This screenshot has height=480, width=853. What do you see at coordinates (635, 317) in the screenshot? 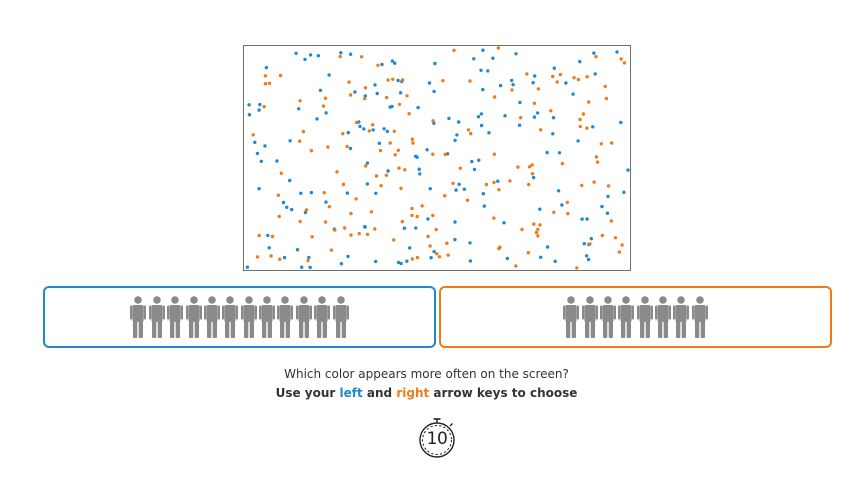
I see `choice-right-orange` at bounding box center [635, 317].